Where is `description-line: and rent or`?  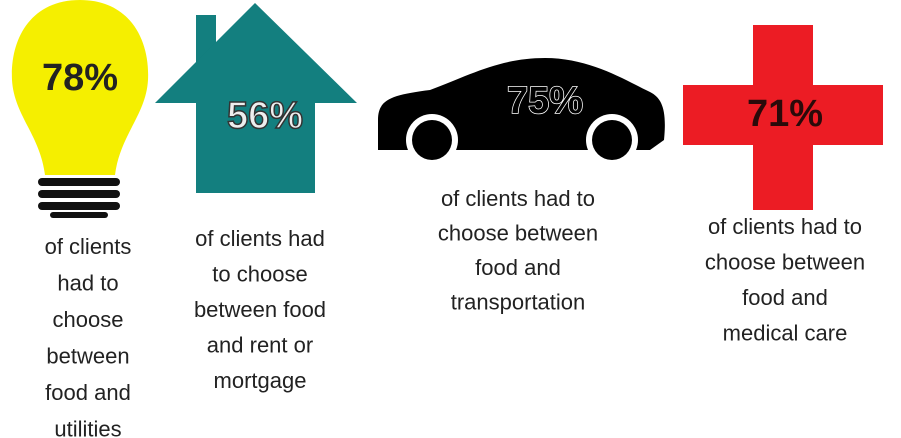
description-line: and rent or is located at coordinates (260, 344).